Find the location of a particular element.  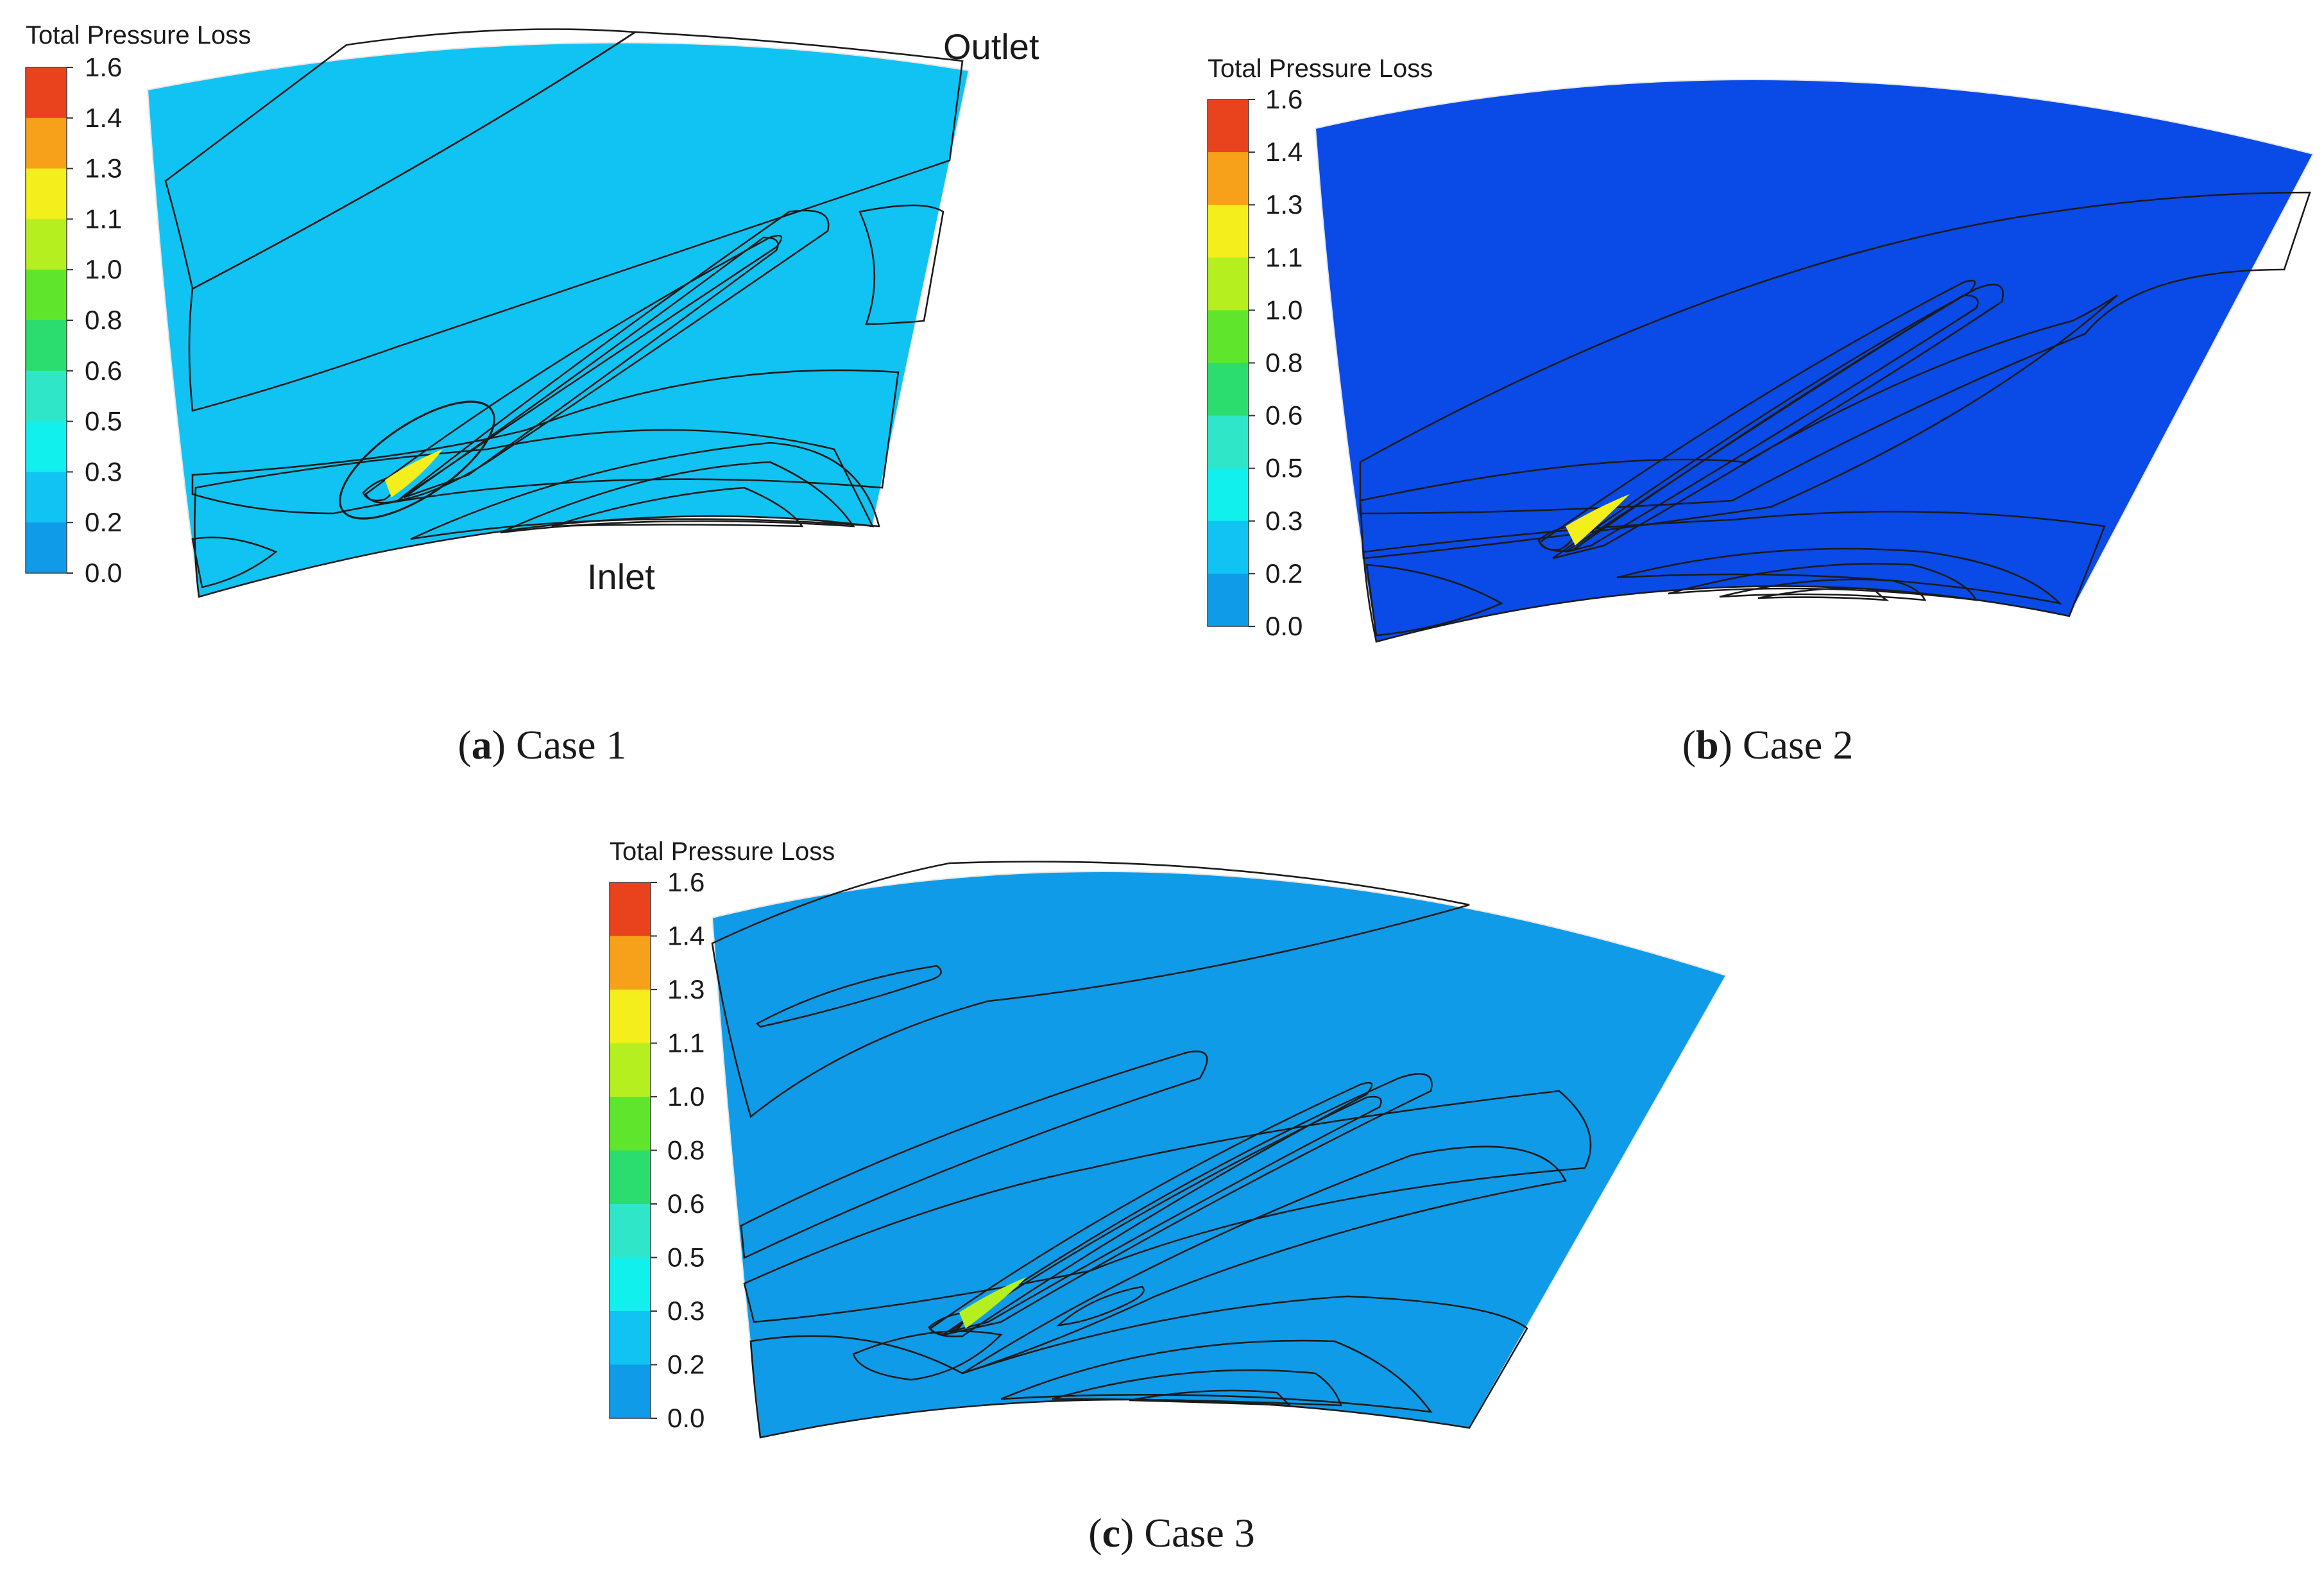

colorbar-c-tick-label: 0.2 is located at coordinates (686, 1365).